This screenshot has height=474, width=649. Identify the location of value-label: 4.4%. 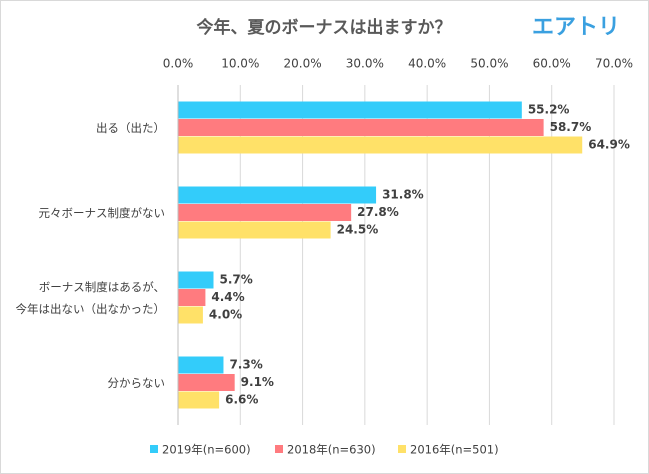
(227, 297).